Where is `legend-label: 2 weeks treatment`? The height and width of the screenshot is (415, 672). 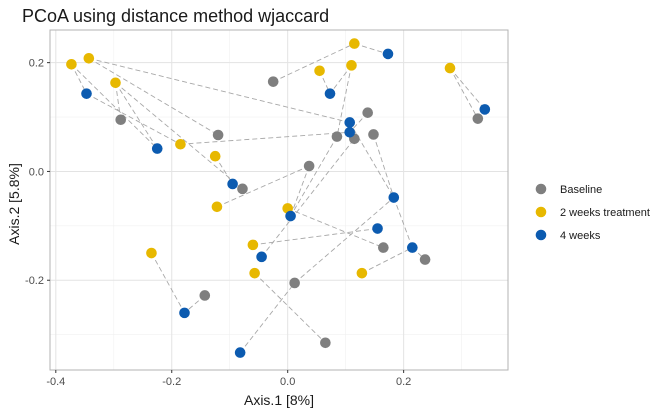
legend-label: 2 weeks treatment is located at coordinates (605, 213).